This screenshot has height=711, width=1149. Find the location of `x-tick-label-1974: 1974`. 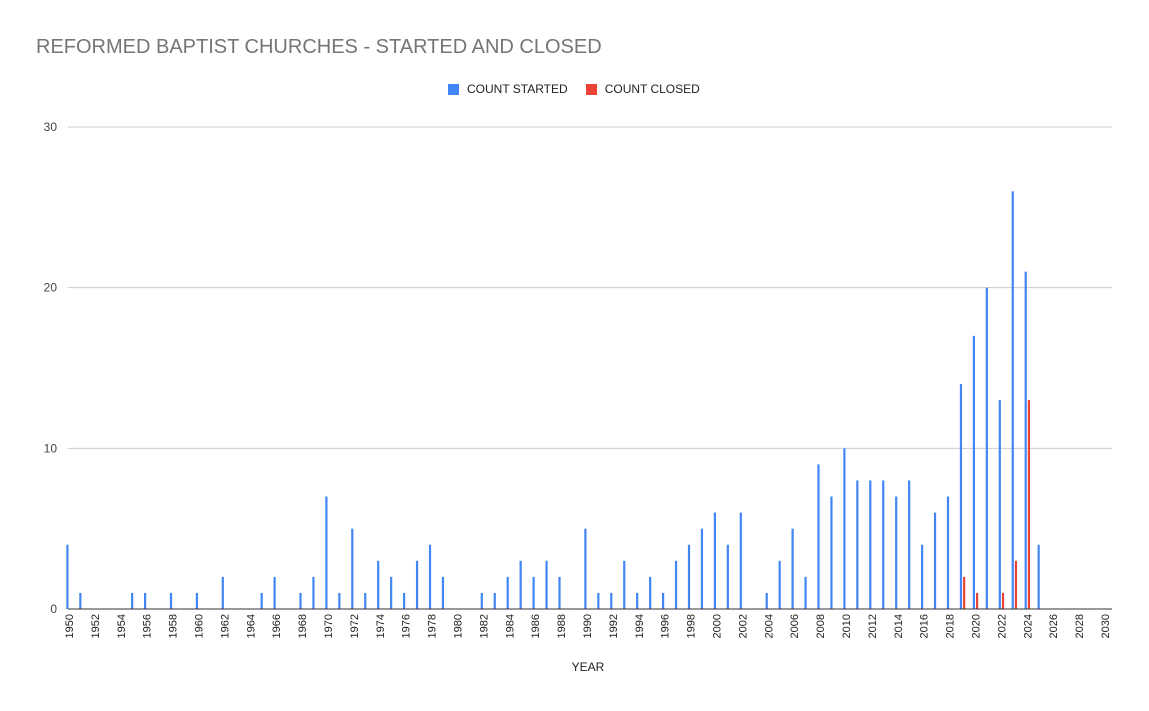

x-tick-label-1974: 1974 is located at coordinates (381, 626).